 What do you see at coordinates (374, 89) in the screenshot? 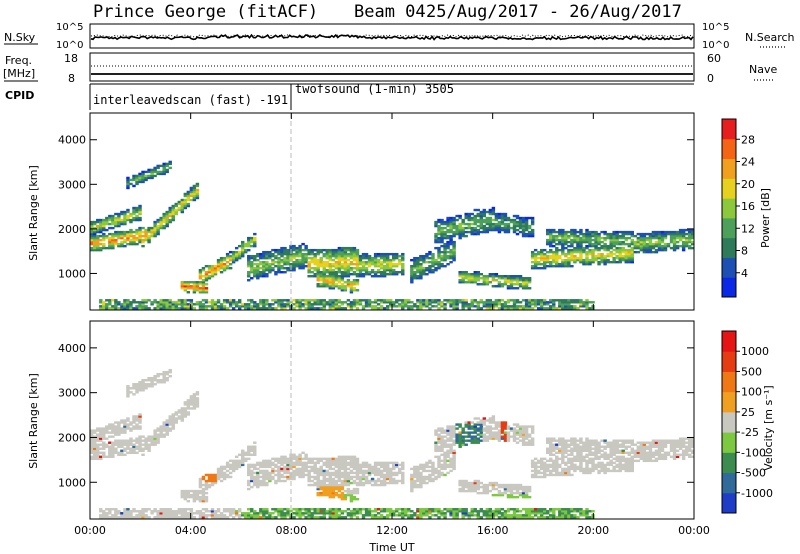
I see `cpid-segment-2: twofsound (1-min) 3505` at bounding box center [374, 89].